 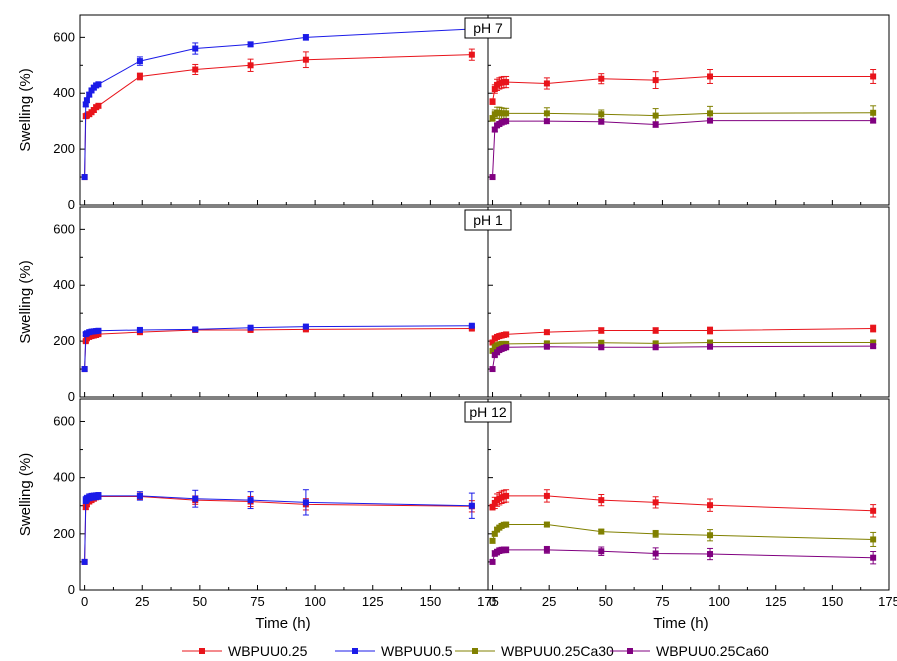 I want to click on legend-item-wbpuu0-25: WBPUU0.25, so click(x=245, y=651).